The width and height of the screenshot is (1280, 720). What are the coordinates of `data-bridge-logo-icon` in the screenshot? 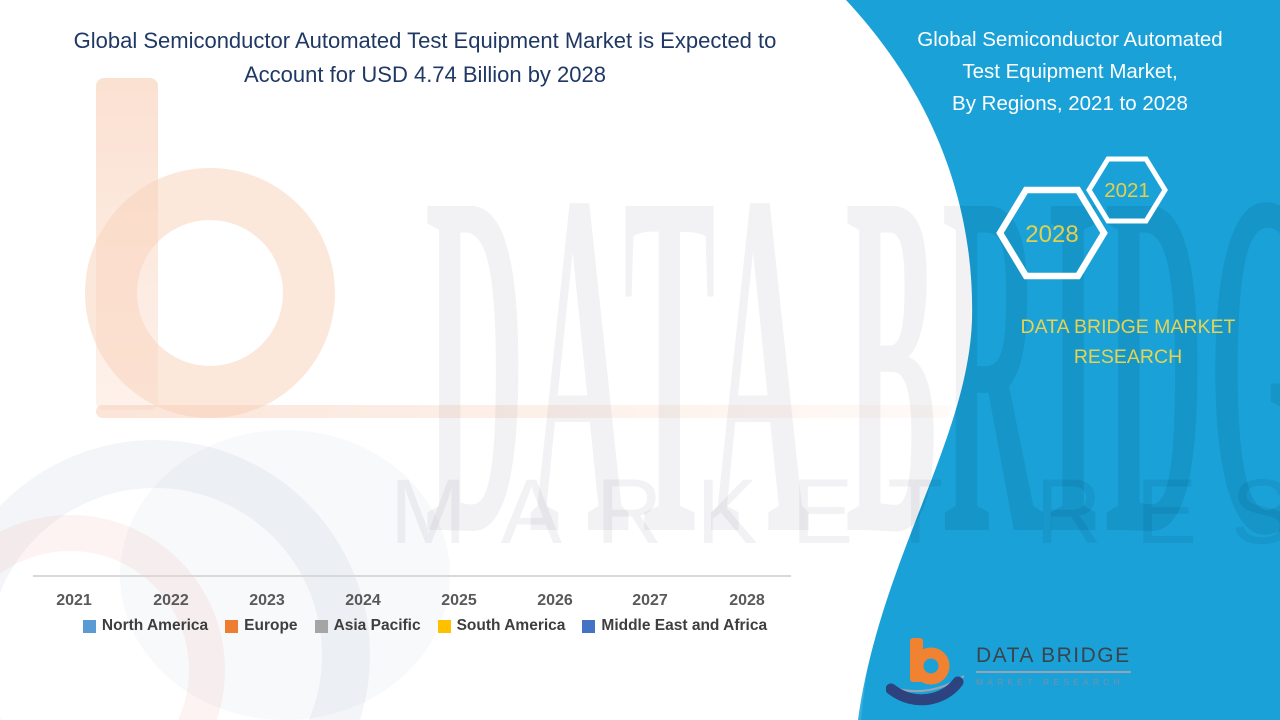 It's located at (925, 672).